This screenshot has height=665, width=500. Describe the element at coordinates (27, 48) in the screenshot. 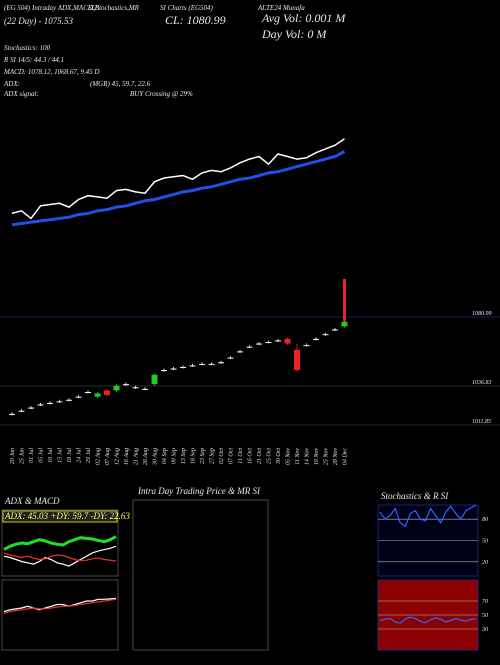

I see `indicator-text: Stochastics: 100` at that location.